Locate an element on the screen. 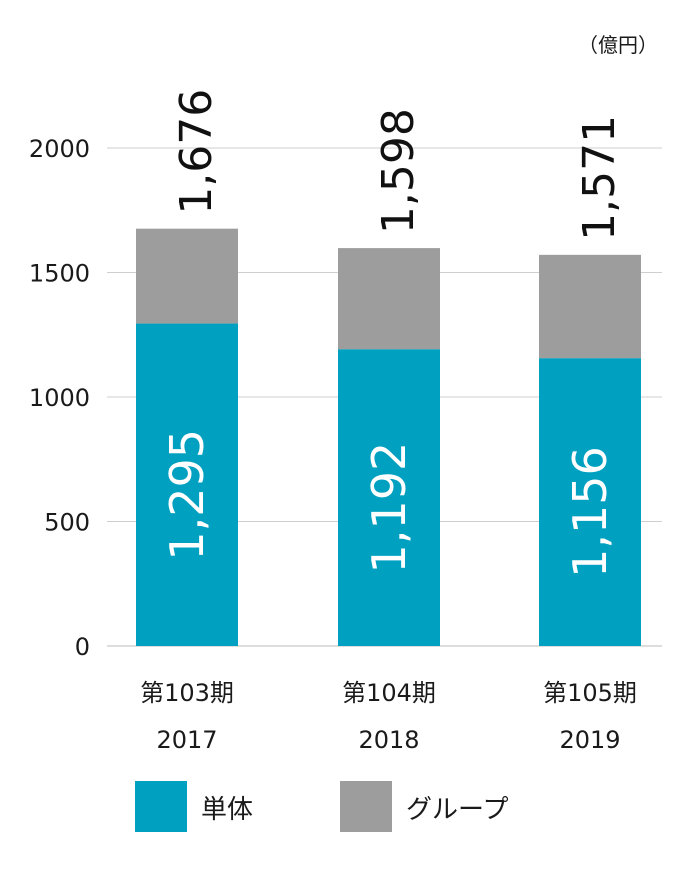 This screenshot has width=700, height=870. y-tick-label: 1000 is located at coordinates (59, 398).